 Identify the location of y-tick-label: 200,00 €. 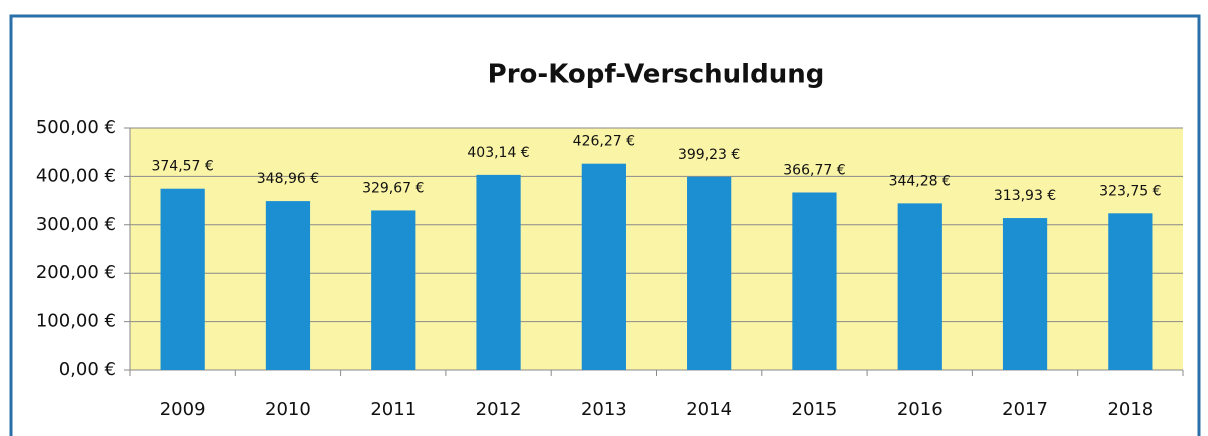
(76, 272).